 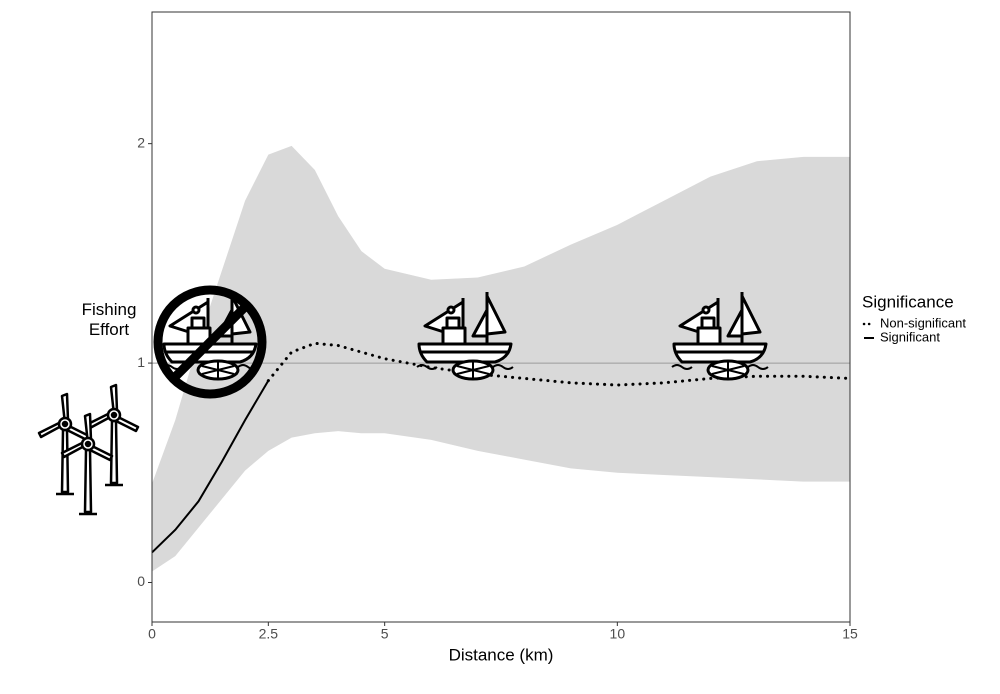 What do you see at coordinates (141, 581) in the screenshot?
I see `y-tick-label: 0` at bounding box center [141, 581].